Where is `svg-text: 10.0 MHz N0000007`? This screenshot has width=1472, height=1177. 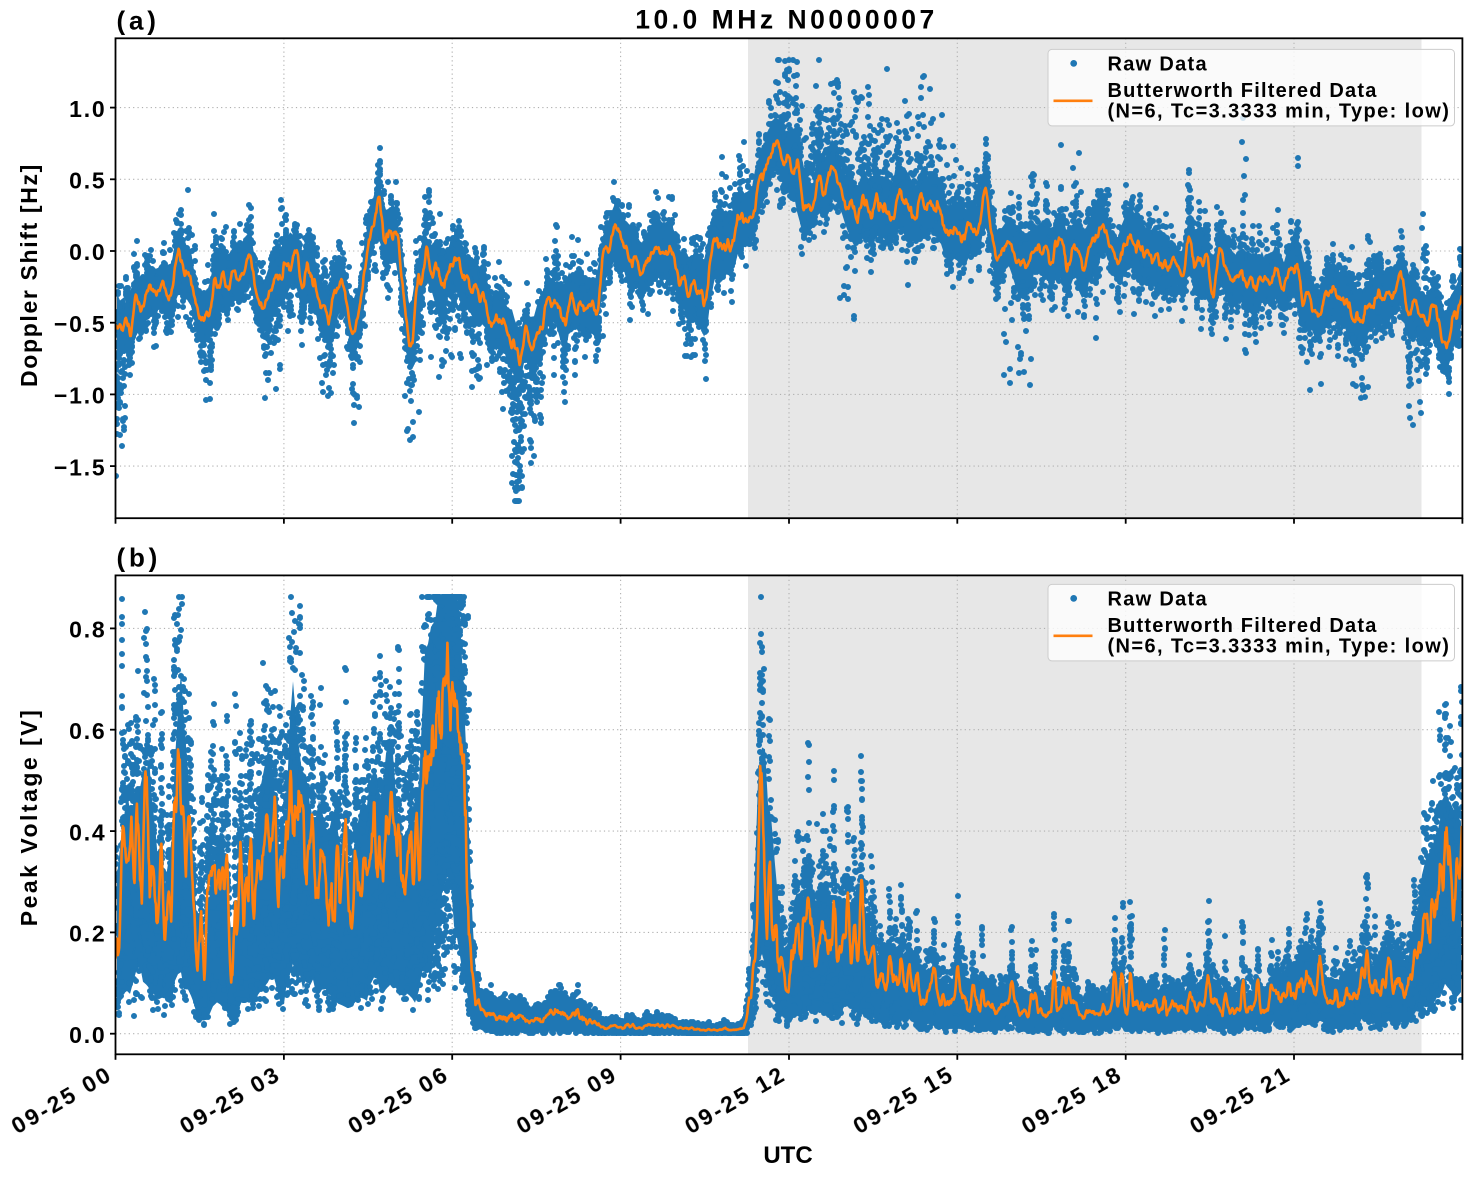 svg-text: 10.0 MHz N0000007 is located at coordinates (786, 20).